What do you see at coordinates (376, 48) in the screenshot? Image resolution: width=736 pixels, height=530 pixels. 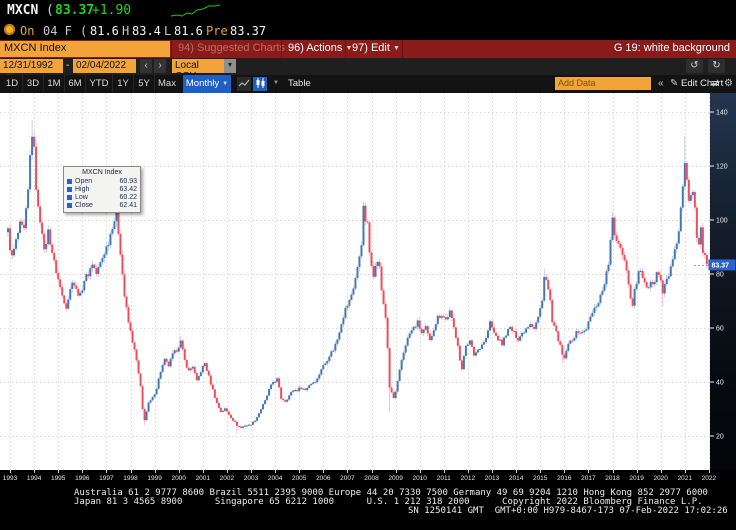 I see `edit-menu: 97) Edit ▼` at bounding box center [376, 48].